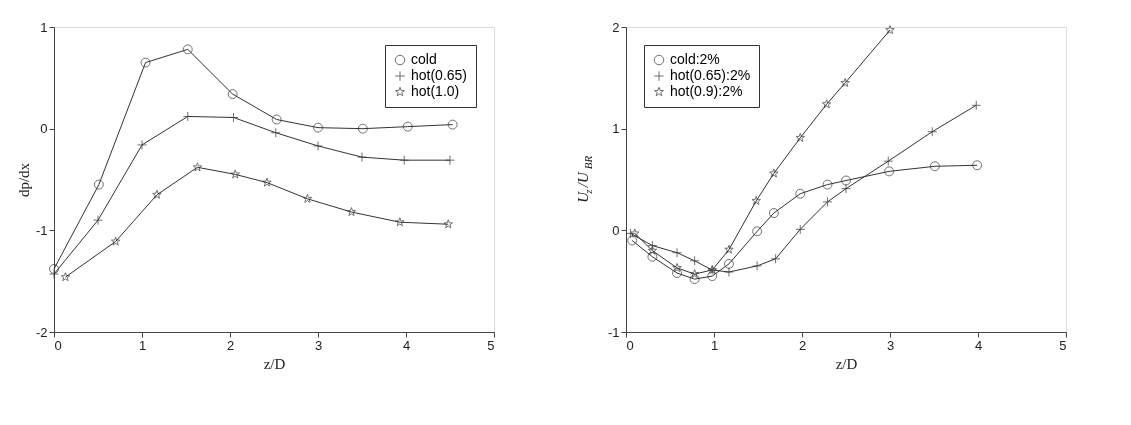  Describe the element at coordinates (695, 59) in the screenshot. I see `legend-label: cold:2%` at that location.